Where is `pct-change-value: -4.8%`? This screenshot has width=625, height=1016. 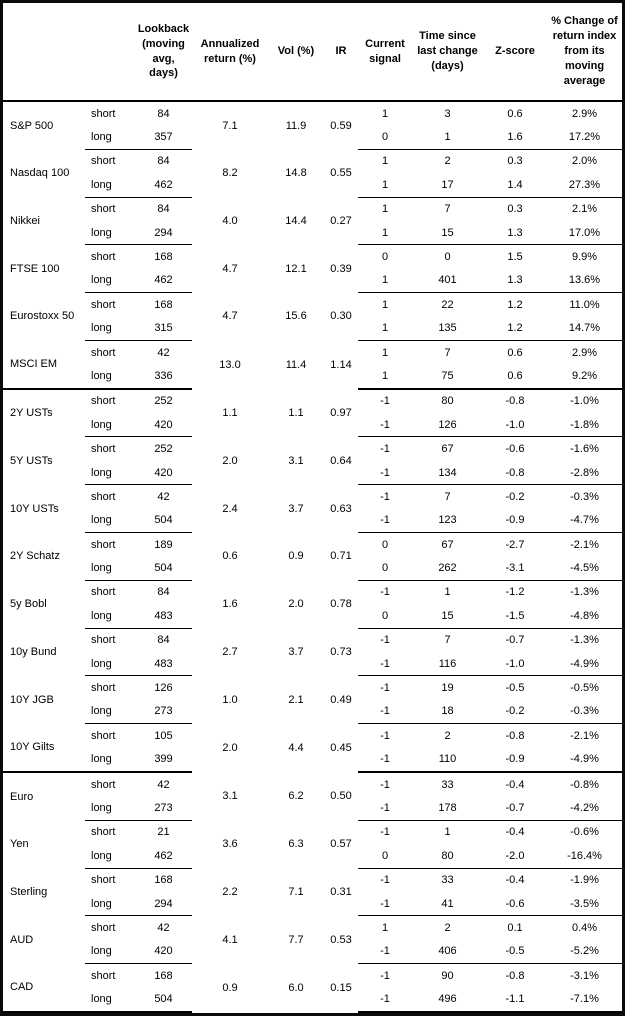 pct-change-value: -4.8% is located at coordinates (584, 616).